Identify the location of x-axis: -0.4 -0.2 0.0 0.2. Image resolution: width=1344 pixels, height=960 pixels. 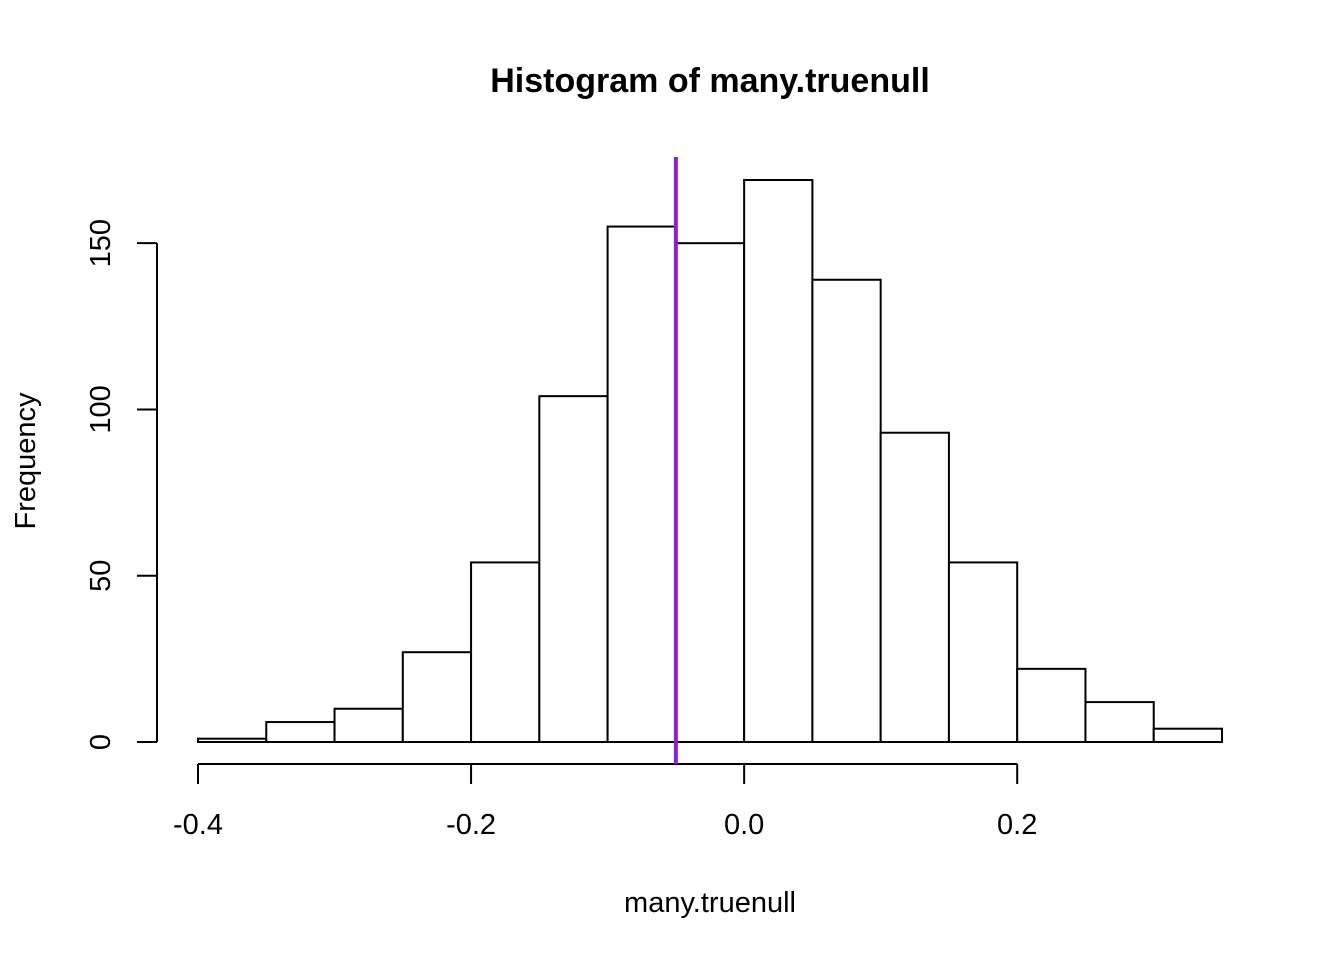
(605, 802).